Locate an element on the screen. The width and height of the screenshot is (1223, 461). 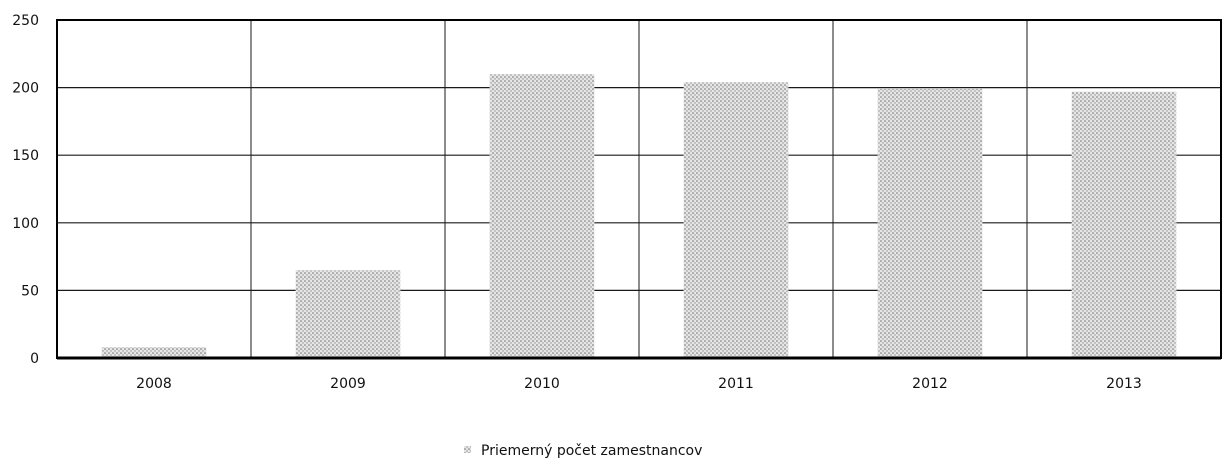
y-tick-label: 0 is located at coordinates (34, 359).